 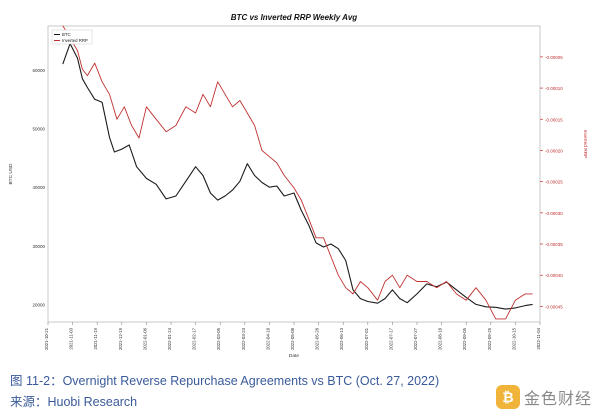 What do you see at coordinates (72, 37) in the screenshot?
I see `legend-box` at bounding box center [72, 37].